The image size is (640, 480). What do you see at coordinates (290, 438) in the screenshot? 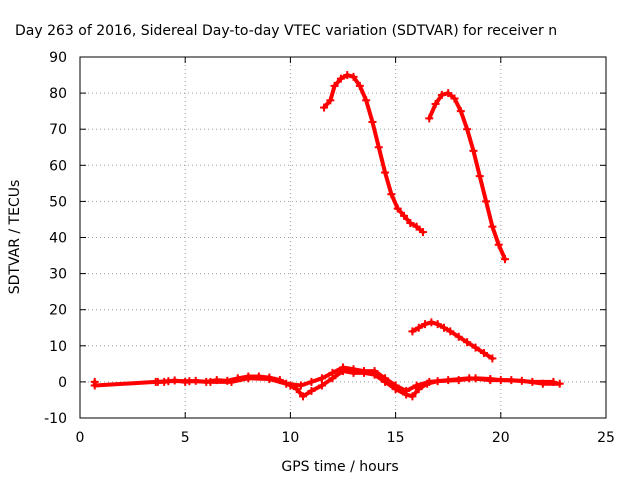
I see `x-tick-label: 10` at bounding box center [290, 438].